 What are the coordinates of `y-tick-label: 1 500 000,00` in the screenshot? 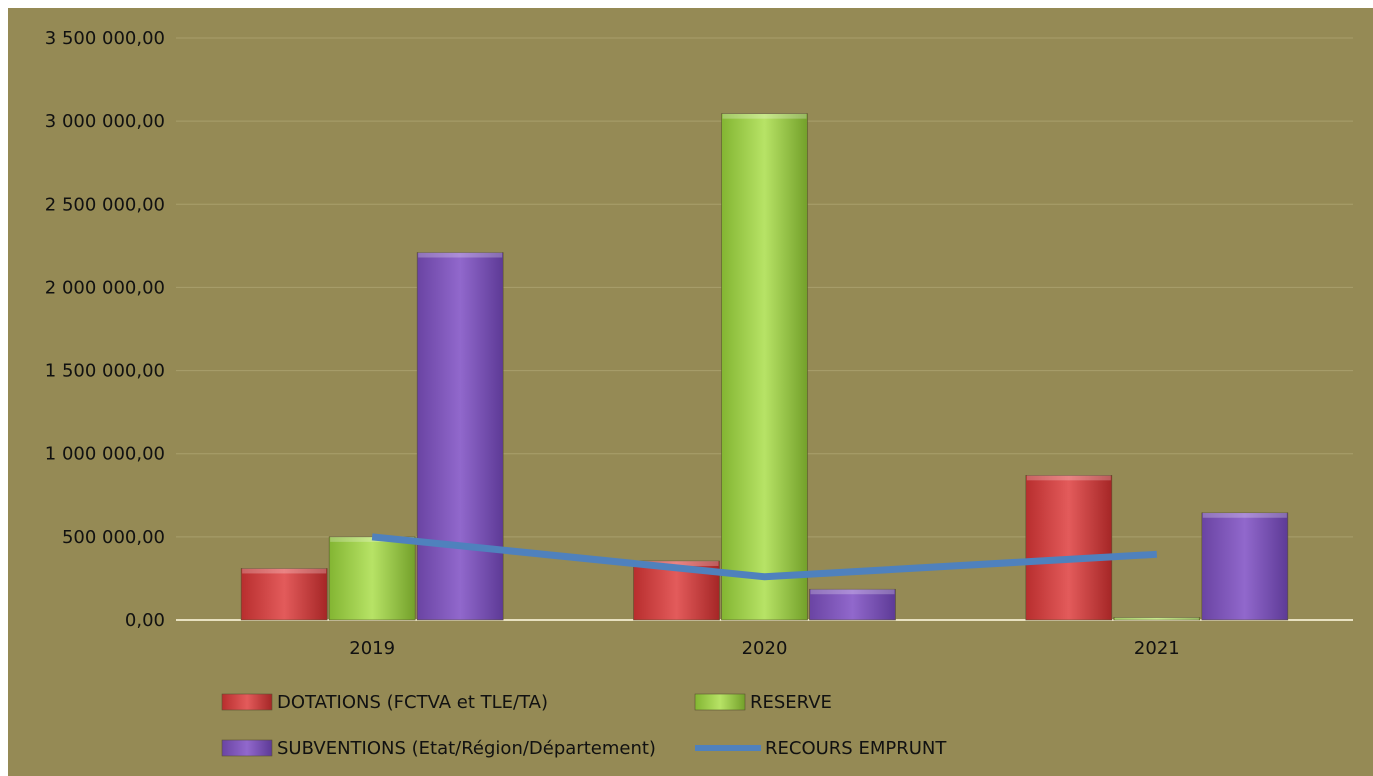 It's located at (105, 371).